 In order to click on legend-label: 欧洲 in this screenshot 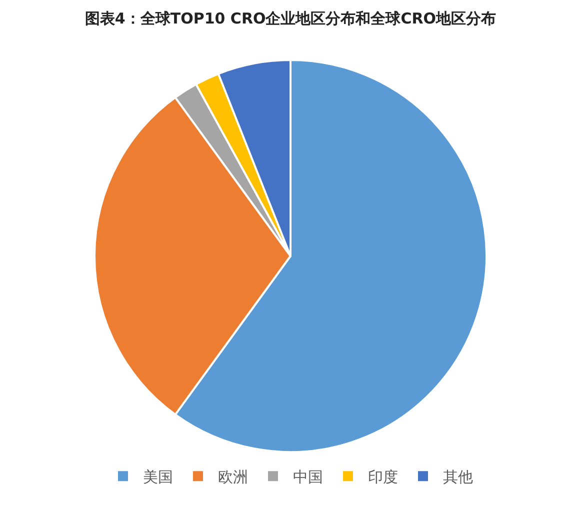, I will do `click(233, 477)`.